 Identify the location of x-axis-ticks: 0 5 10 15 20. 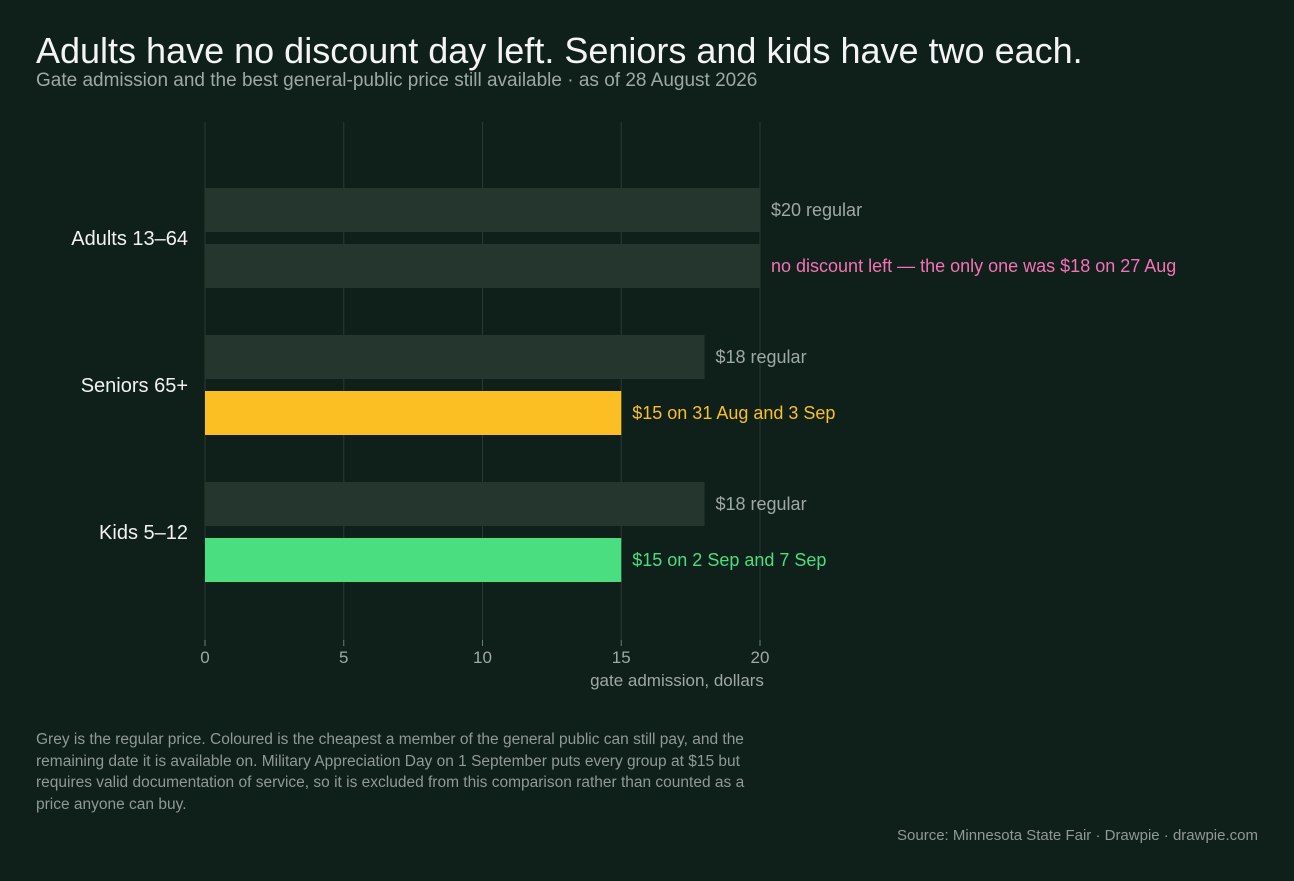
(484, 653).